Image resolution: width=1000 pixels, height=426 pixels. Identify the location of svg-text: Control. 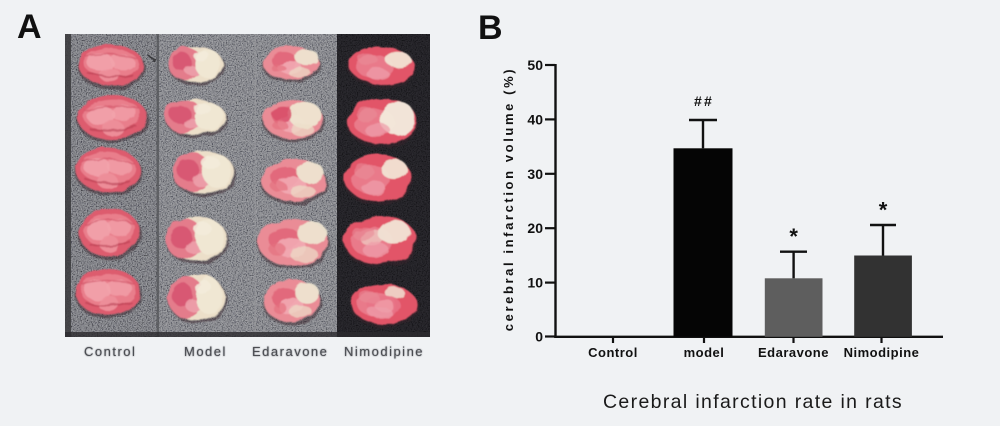
(613, 352).